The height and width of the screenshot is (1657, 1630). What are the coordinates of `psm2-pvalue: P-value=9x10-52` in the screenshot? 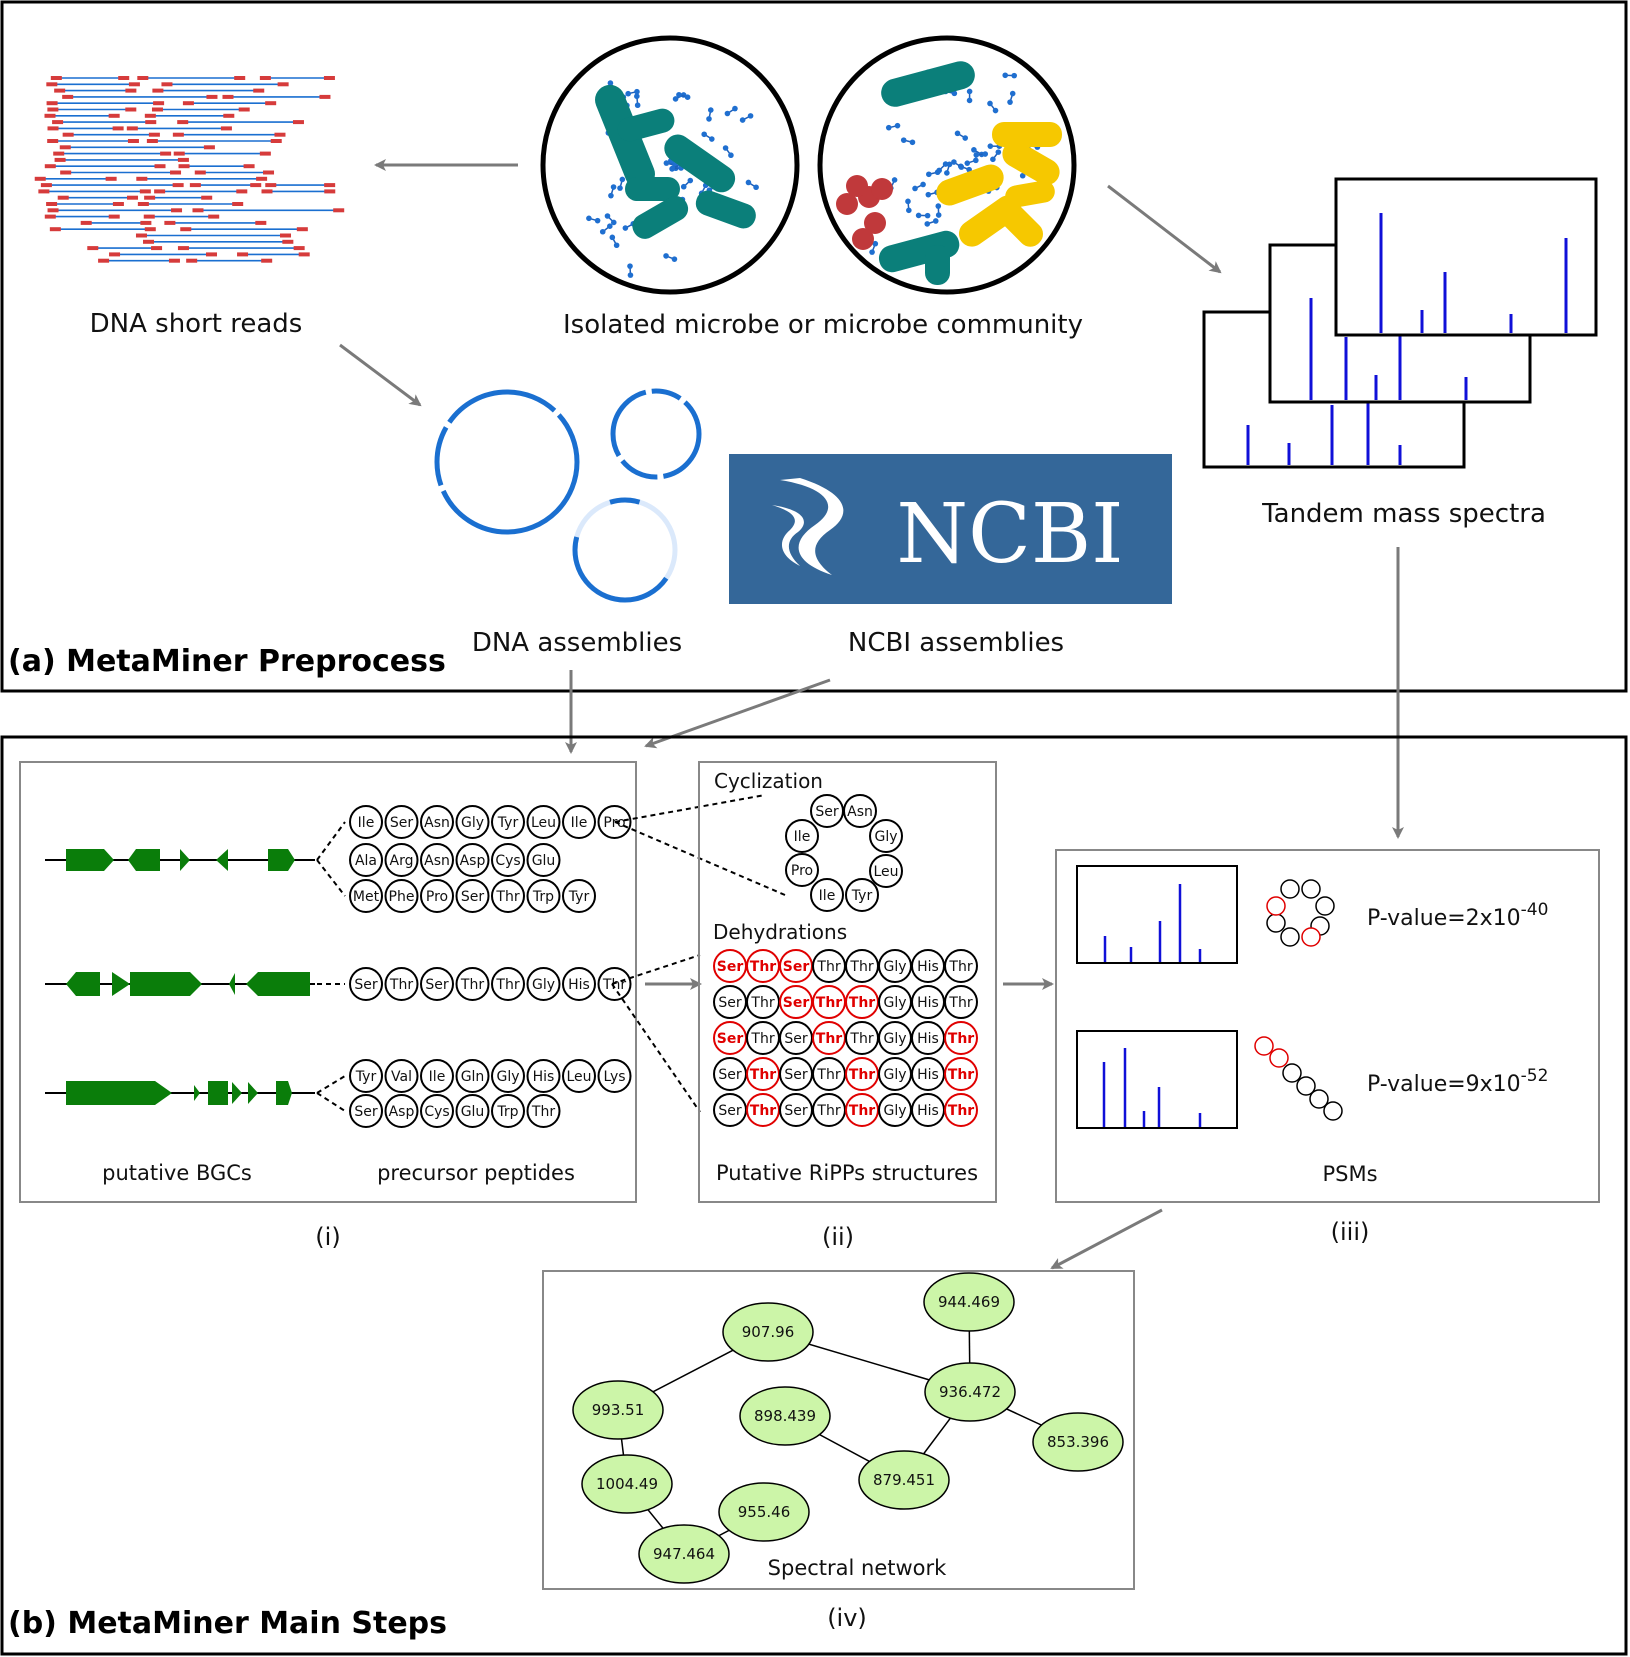 It's located at (1457, 1081).